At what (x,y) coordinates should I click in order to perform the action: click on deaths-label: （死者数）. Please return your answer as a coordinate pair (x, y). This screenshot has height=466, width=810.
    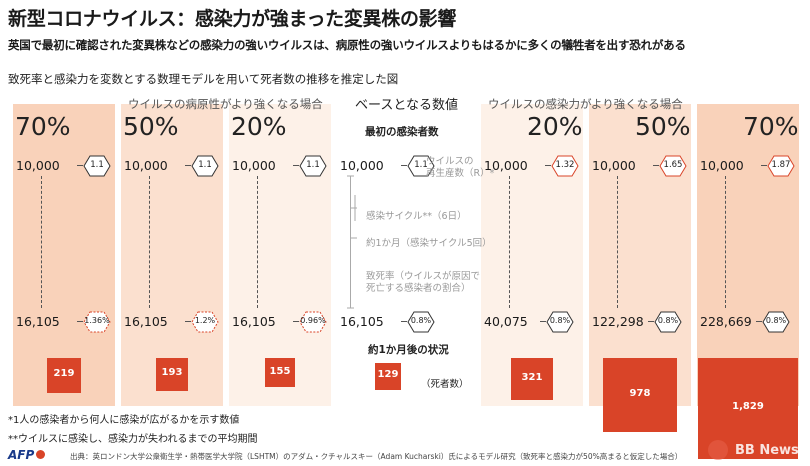
    Looking at the image, I should click on (445, 384).